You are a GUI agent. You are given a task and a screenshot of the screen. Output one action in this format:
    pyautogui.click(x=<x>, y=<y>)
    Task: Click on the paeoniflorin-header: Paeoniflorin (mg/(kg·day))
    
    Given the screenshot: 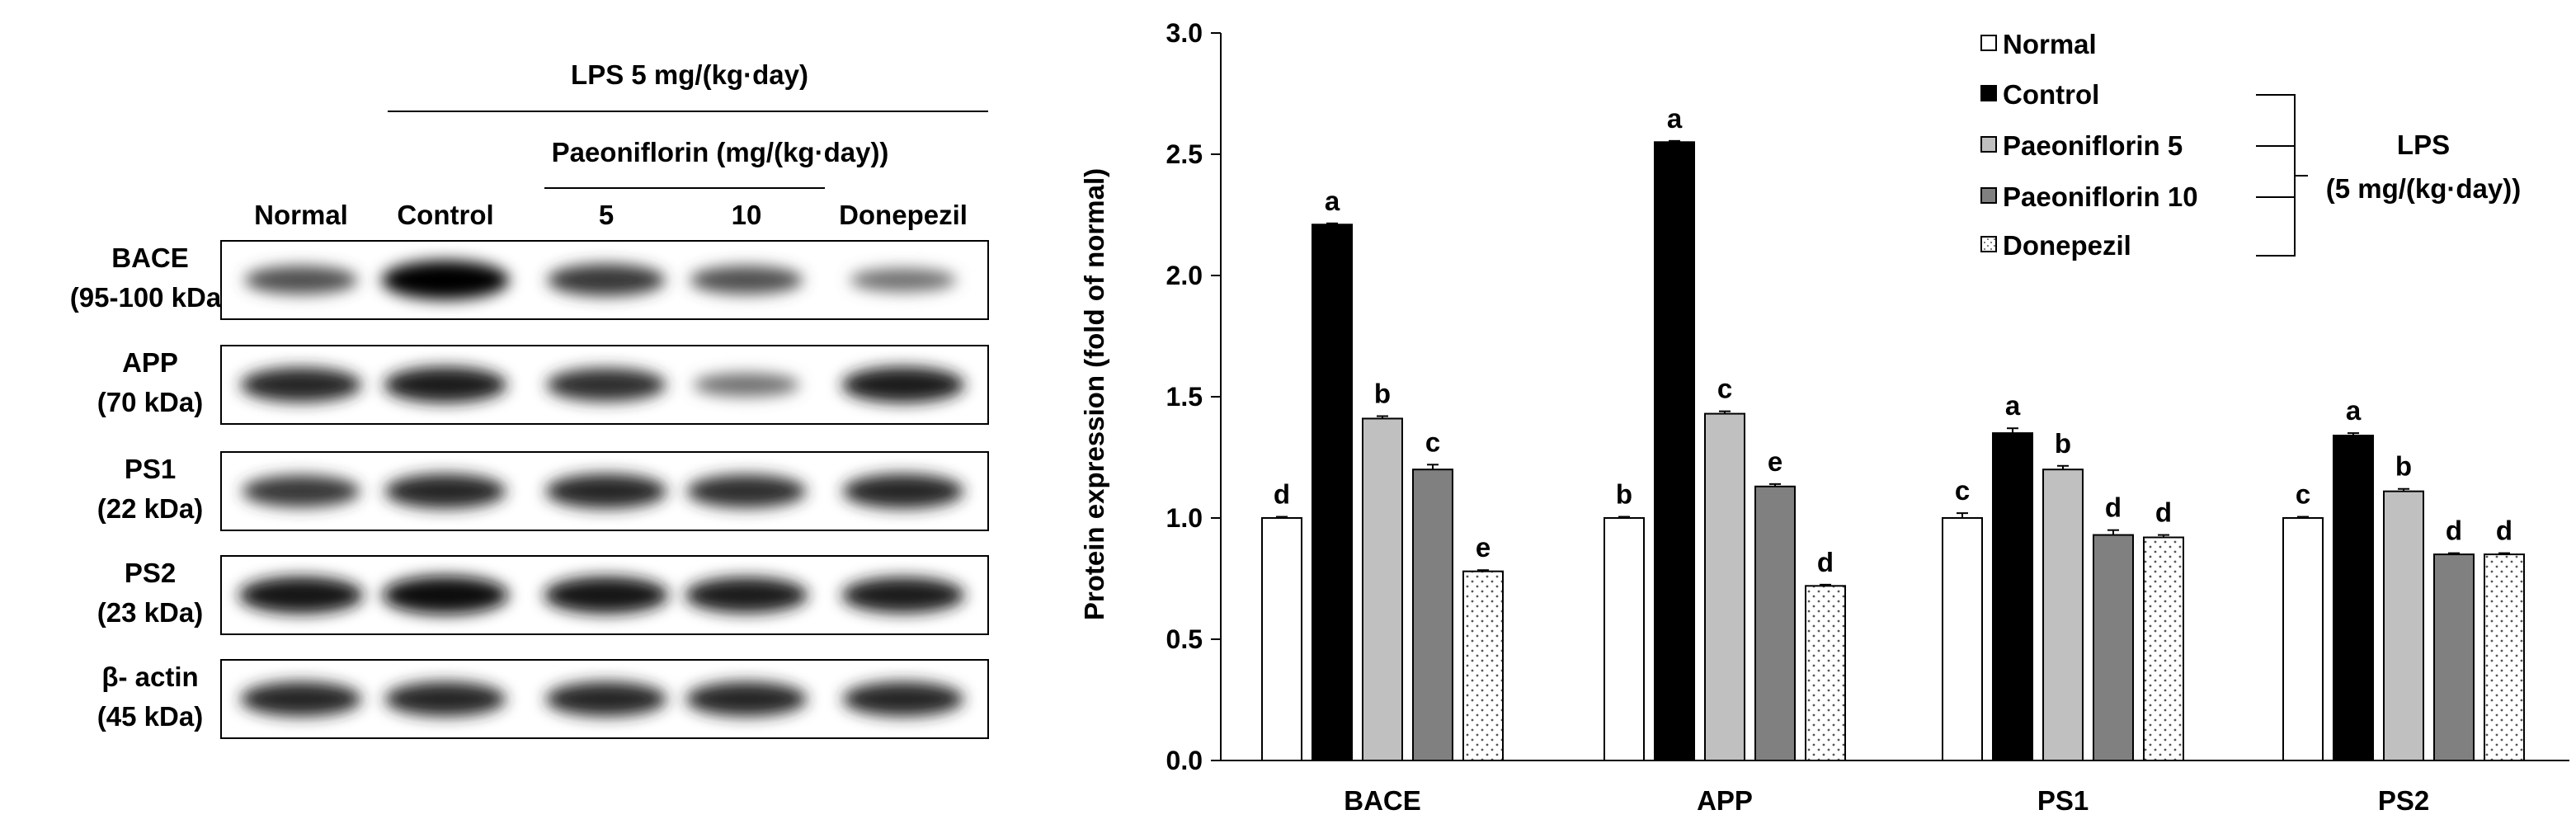 What is the action you would take?
    pyautogui.click(x=721, y=152)
    